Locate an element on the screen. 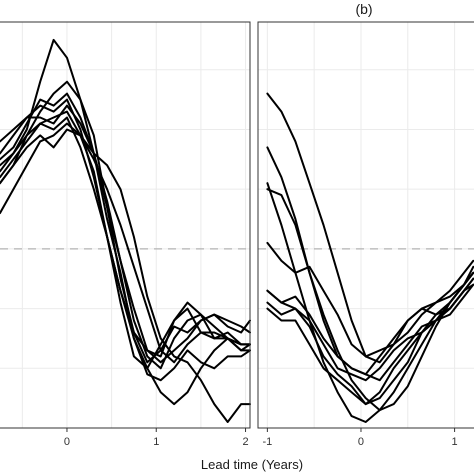  panel-left-x-ticks: 0 1 2 is located at coordinates (156, 438).